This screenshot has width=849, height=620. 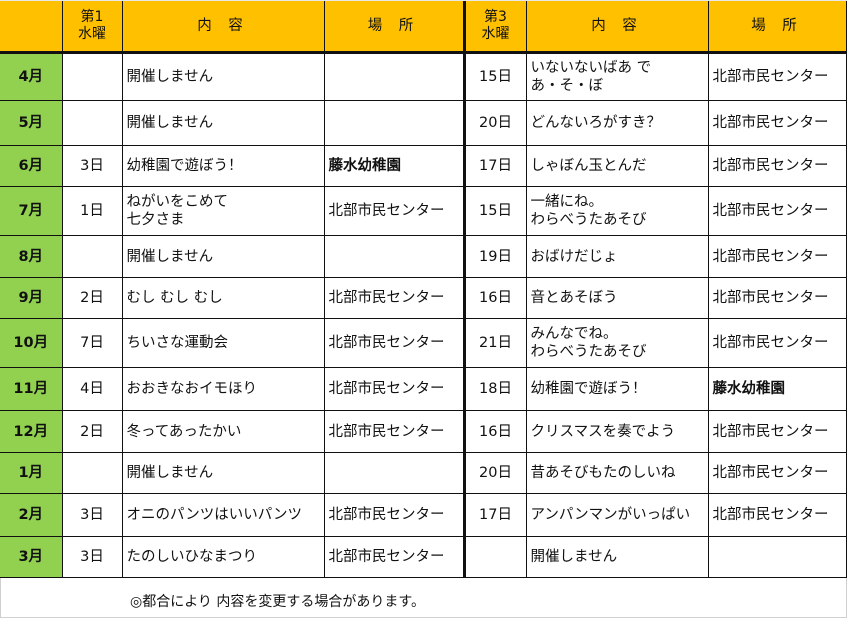 I want to click on table-row: 11月 4日 おおきなおイモほり 北部市民センター 18日 幼稚園で遊ぼう！ 藤水幼稚園, so click(x=423, y=389).